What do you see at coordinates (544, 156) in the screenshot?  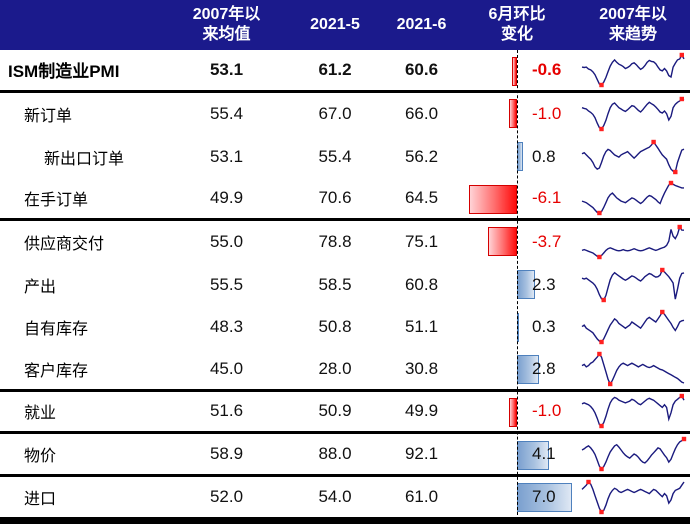 I see `mom-change-value: 0.8` at bounding box center [544, 156].